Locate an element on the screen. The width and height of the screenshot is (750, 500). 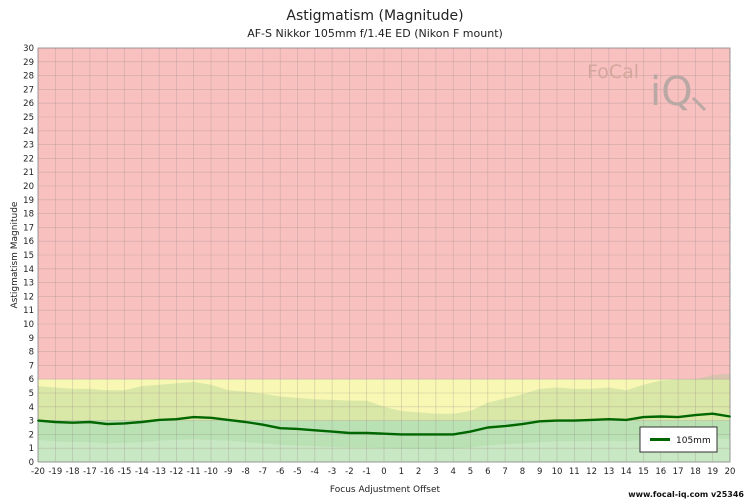
data-point--20 is located at coordinates (38, 420).